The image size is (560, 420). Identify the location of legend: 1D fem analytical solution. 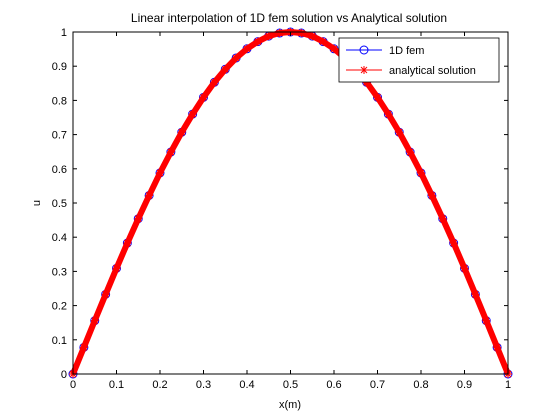
(419, 60).